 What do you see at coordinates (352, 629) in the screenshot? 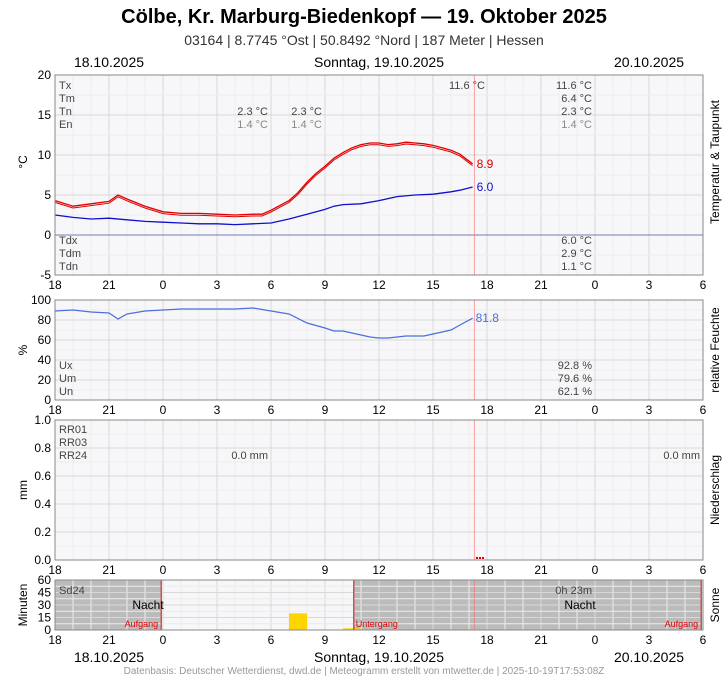
I see `sunshine-bar` at bounding box center [352, 629].